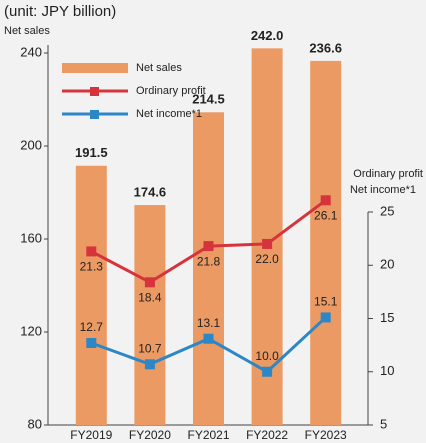 This screenshot has height=443, width=426. What do you see at coordinates (171, 91) in the screenshot?
I see `legend-label: Ordinary profit` at bounding box center [171, 91].